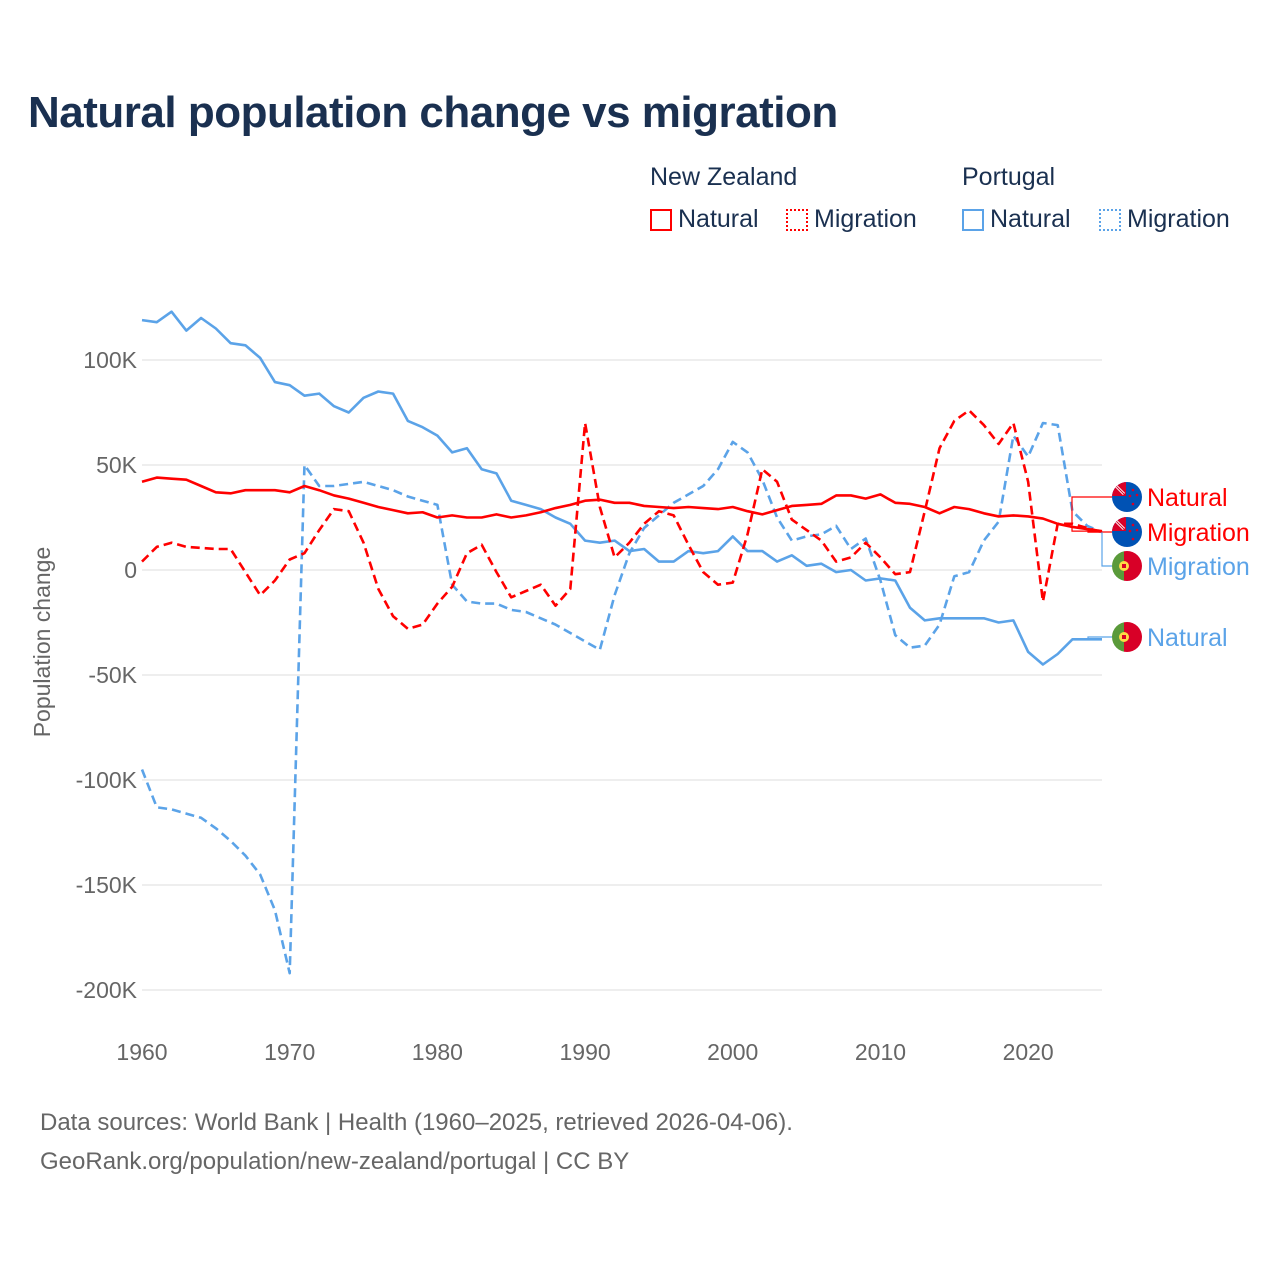 Image resolution: width=1280 pixels, height=1280 pixels. I want to click on legend-group-new-zealand: New Zealand, so click(724, 177).